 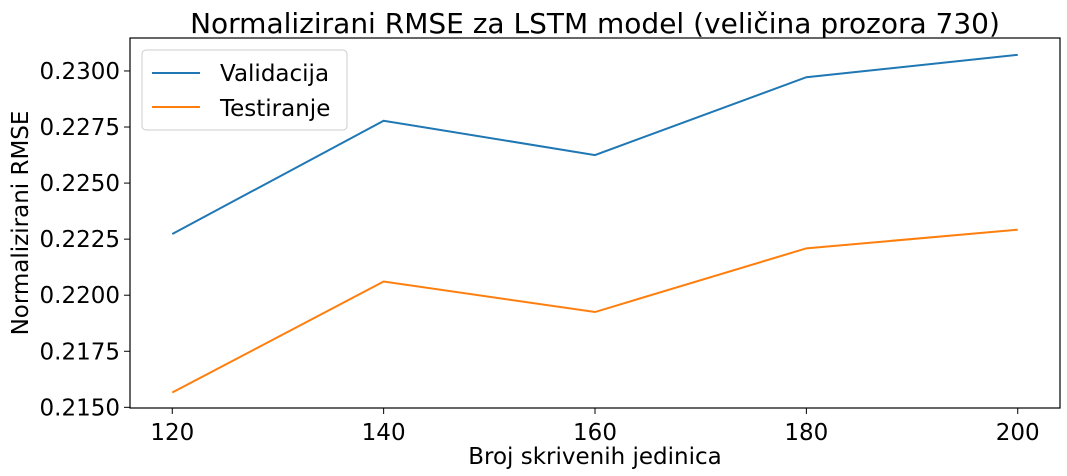 I want to click on legend-frame, so click(x=244, y=90).